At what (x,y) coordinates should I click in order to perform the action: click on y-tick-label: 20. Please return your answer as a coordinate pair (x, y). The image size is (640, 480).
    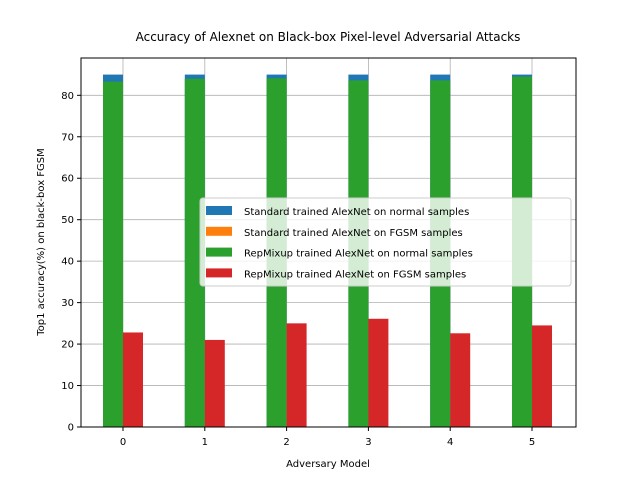
    Looking at the image, I should click on (67, 345).